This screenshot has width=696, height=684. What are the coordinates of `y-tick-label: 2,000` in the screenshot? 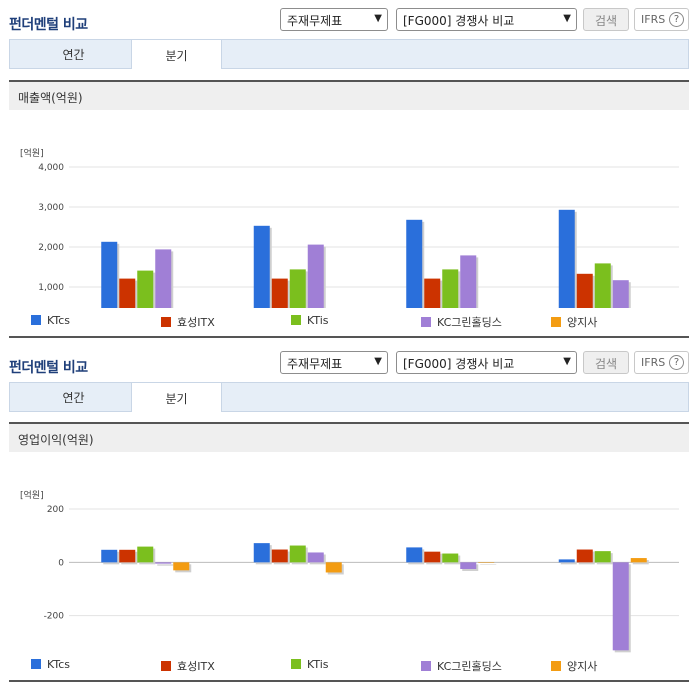 It's located at (51, 248).